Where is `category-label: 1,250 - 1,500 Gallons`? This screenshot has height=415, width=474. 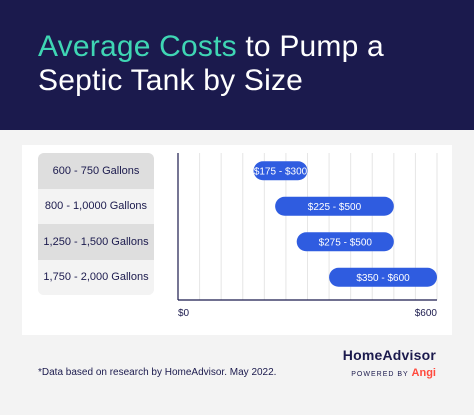
category-label: 1,250 - 1,500 Gallons is located at coordinates (96, 242).